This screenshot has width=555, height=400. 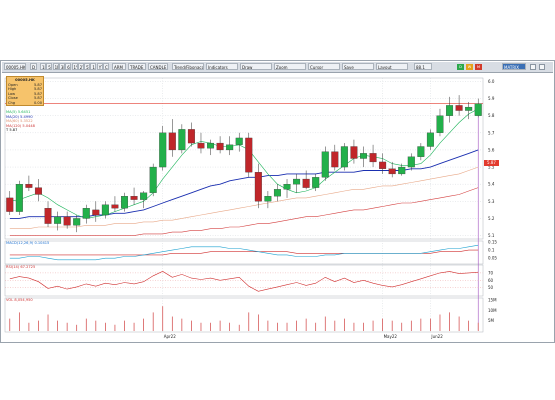 I want to click on macd-tick-label: 0.05, so click(x=492, y=258).